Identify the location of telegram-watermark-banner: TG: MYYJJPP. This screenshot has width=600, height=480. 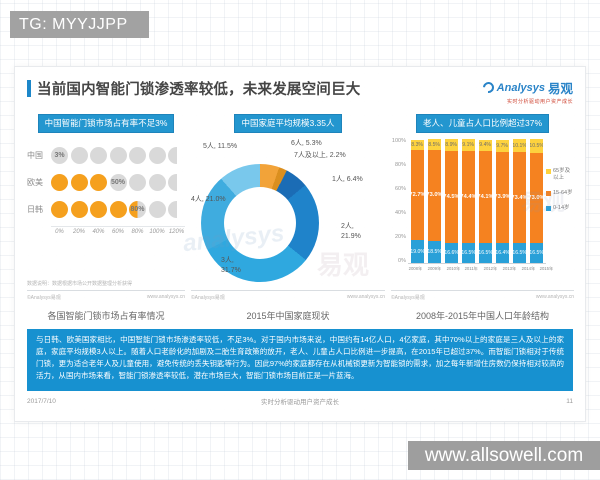
(79, 24).